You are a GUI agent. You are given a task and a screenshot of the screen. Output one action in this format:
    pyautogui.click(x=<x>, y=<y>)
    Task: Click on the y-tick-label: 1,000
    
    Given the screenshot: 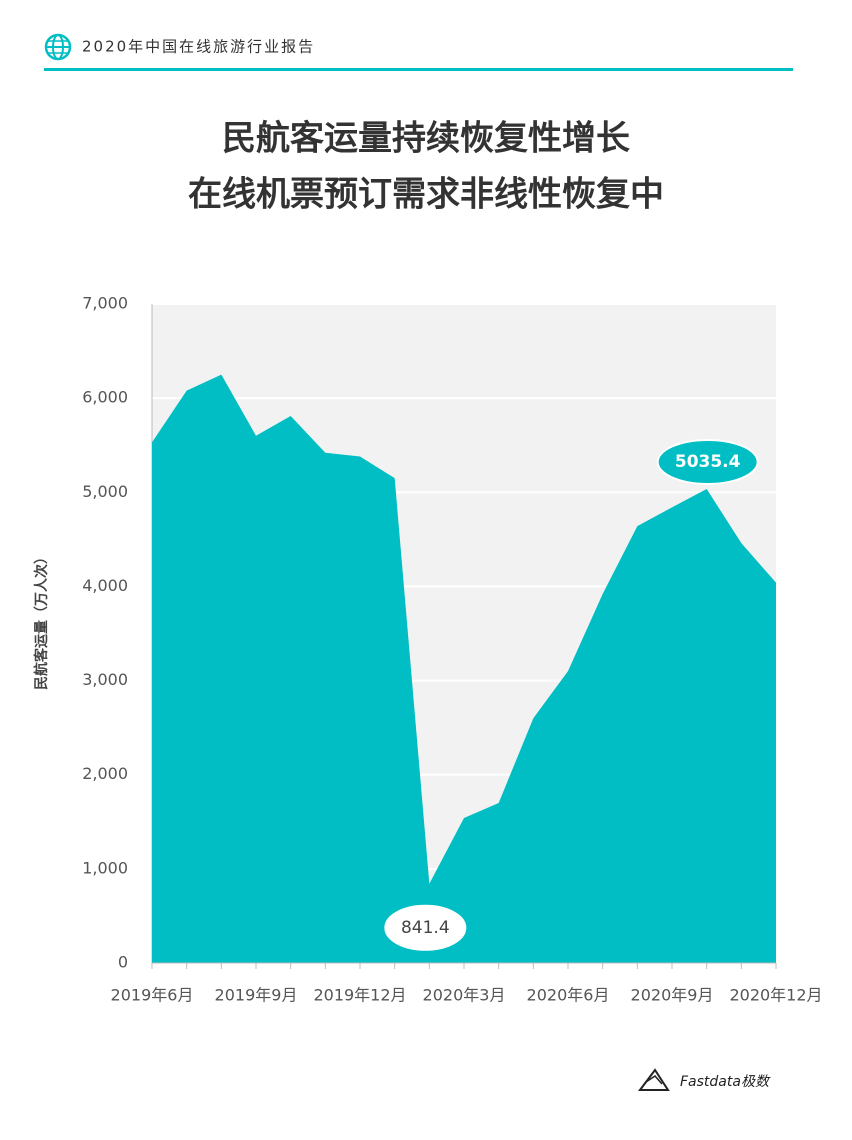 What is the action you would take?
    pyautogui.click(x=105, y=867)
    